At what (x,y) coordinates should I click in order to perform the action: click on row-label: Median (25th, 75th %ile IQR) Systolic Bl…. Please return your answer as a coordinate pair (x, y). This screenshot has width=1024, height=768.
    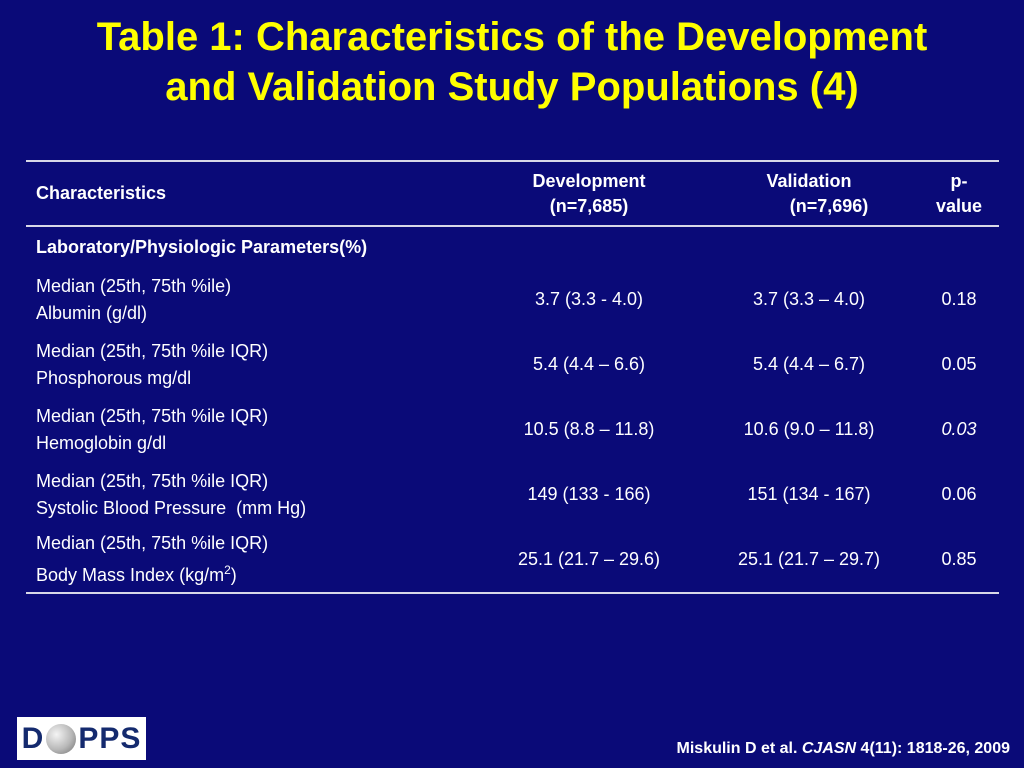
    Looking at the image, I should click on (252, 494).